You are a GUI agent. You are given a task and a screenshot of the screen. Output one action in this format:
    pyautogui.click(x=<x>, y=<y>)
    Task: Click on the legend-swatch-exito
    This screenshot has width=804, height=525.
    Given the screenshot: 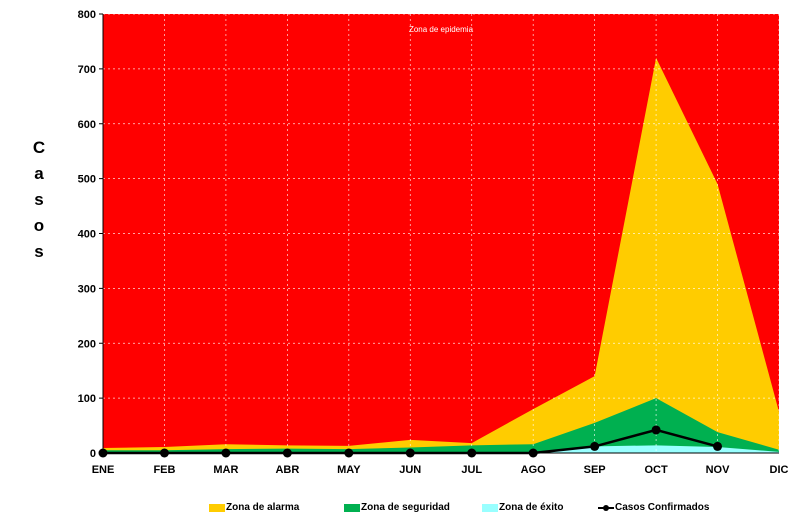 What is the action you would take?
    pyautogui.click(x=490, y=507)
    